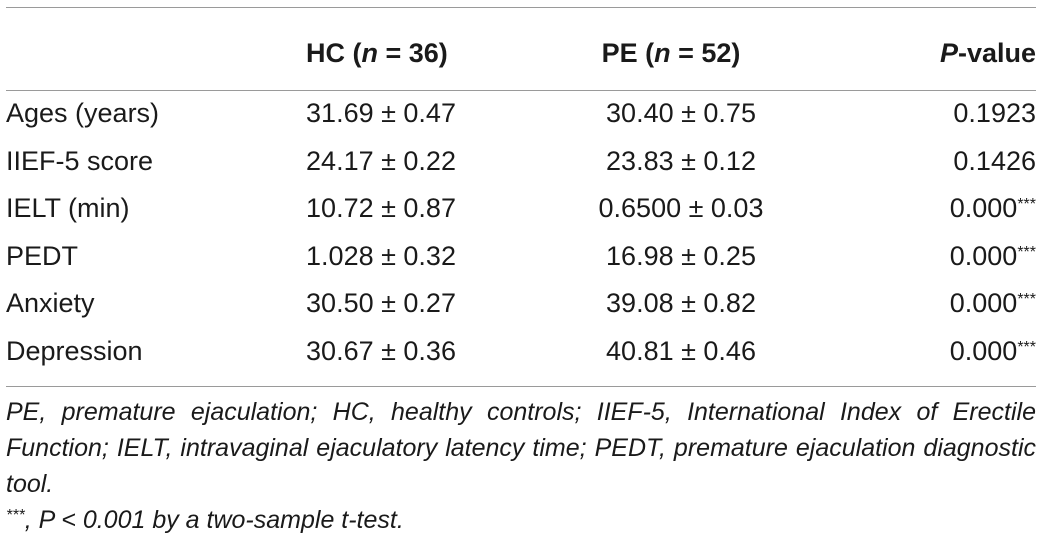 This screenshot has height=545, width=1043. I want to click on significance-stars: ***, so click(15, 515).